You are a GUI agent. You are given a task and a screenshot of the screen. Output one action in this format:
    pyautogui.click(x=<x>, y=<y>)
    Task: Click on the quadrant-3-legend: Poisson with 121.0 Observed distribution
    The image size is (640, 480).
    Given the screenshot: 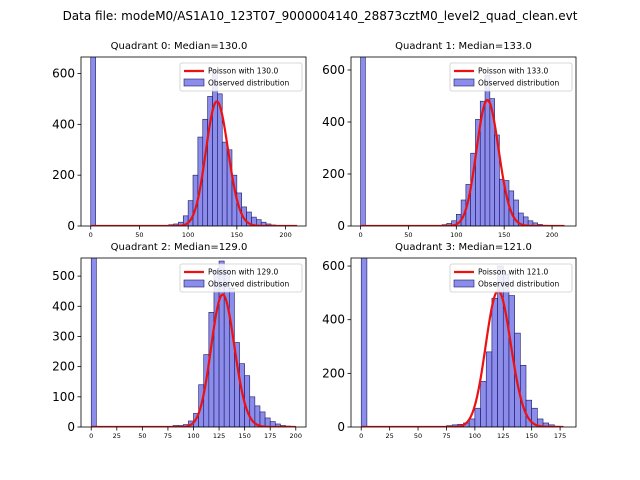 What is the action you would take?
    pyautogui.click(x=511, y=278)
    